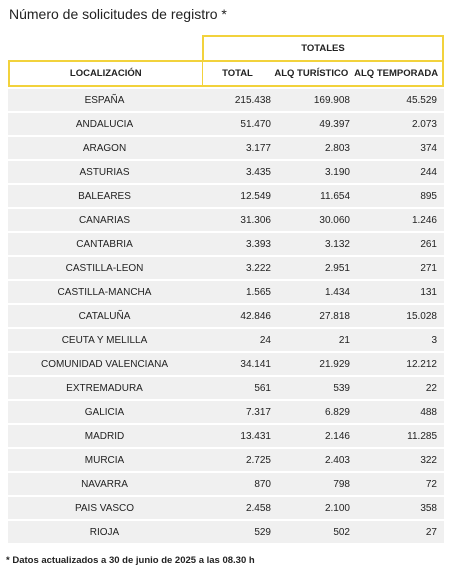  Describe the element at coordinates (226, 268) in the screenshot. I see `table-row: CASTILLA-LEON 3.222 2.951 271` at that location.